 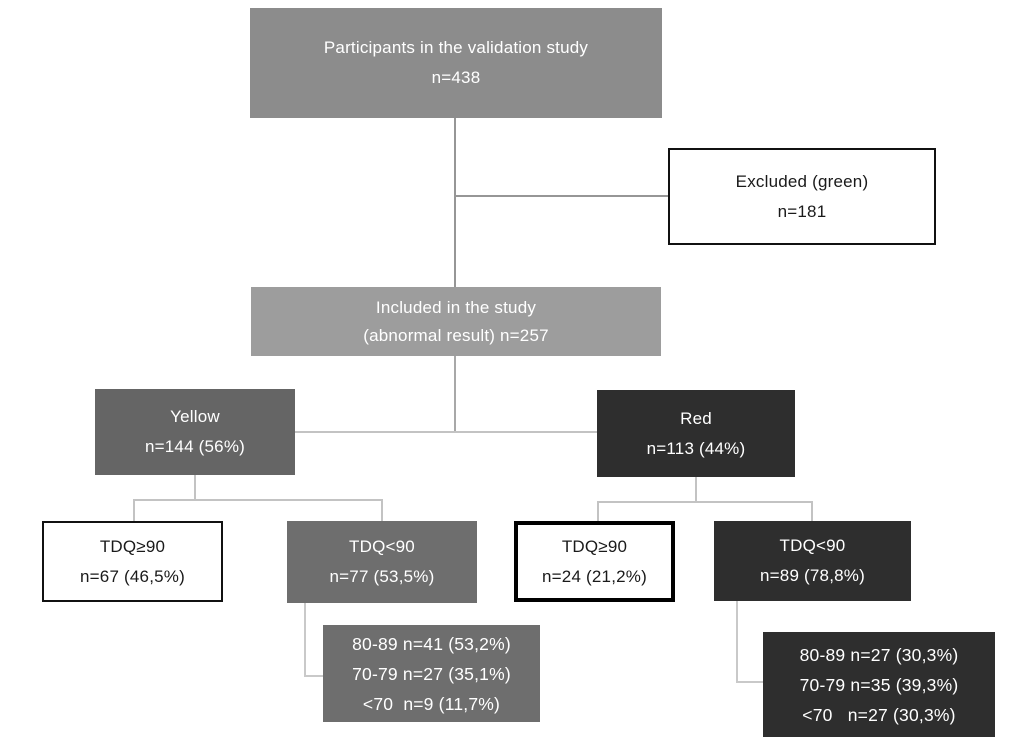 What do you see at coordinates (598, 511) in the screenshot?
I see `connector-to-red-tdq-ge90` at bounding box center [598, 511].